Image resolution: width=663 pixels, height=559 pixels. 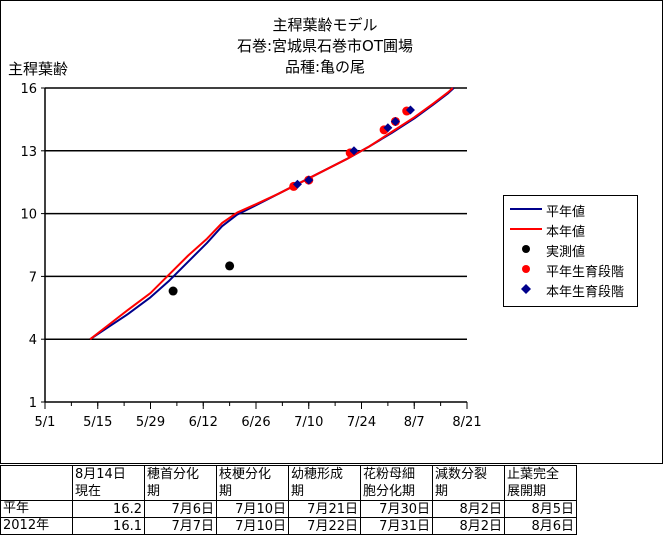 I want to click on chart-subtitle-variety: 品種:亀の尾, so click(x=325, y=67).